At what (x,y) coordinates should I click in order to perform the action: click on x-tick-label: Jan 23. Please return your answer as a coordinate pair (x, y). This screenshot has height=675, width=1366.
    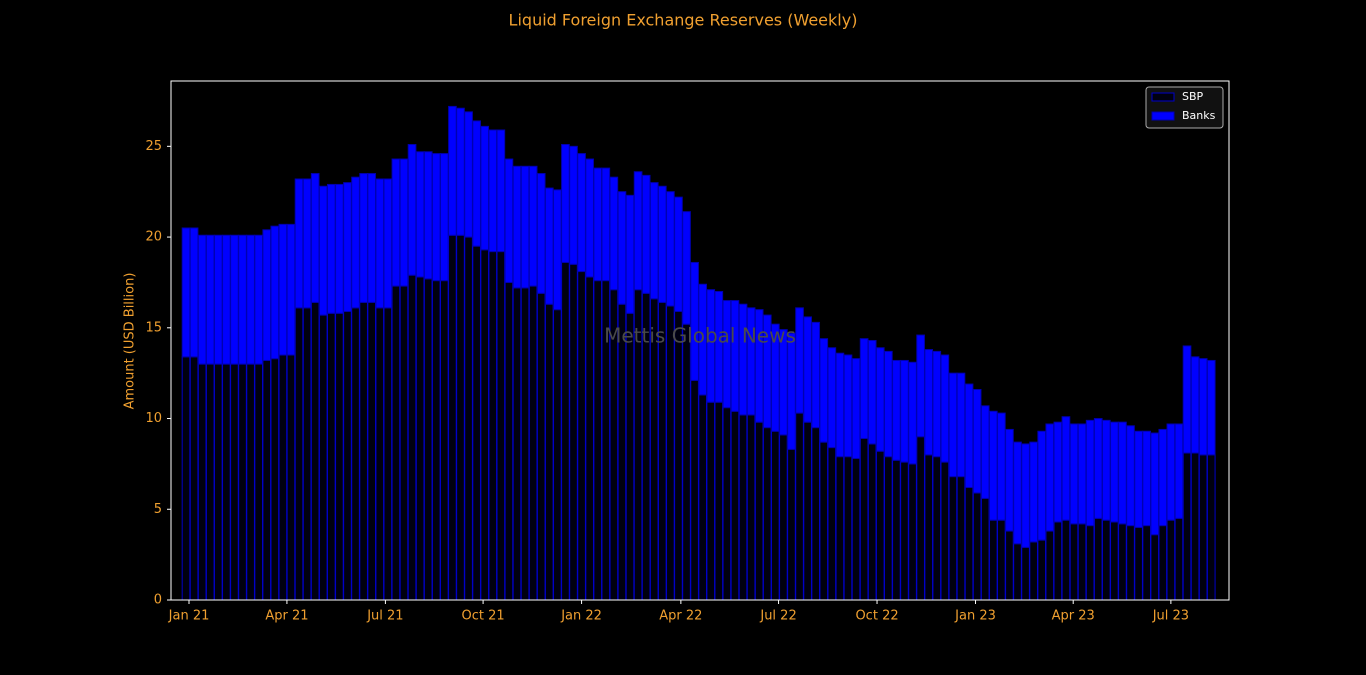
    Looking at the image, I should click on (975, 616).